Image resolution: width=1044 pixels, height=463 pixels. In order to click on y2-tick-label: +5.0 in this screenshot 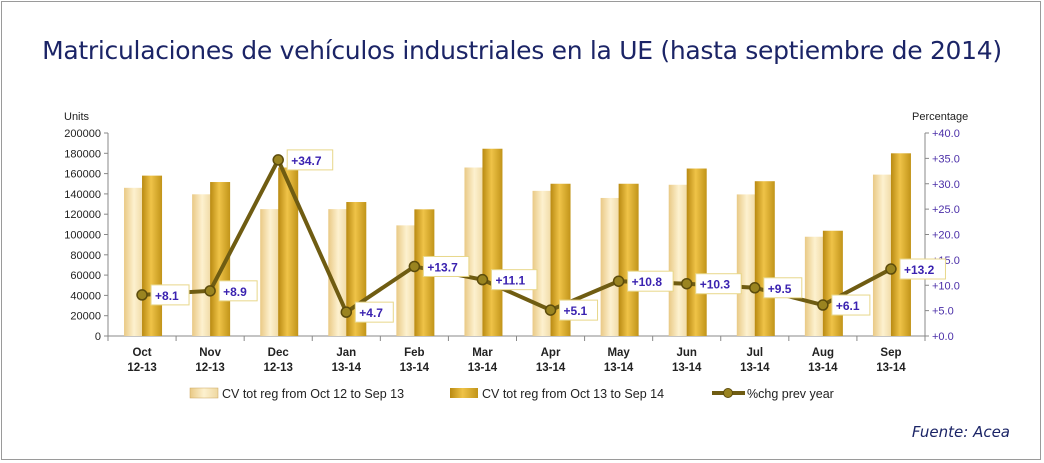, I will do `click(943, 312)`.